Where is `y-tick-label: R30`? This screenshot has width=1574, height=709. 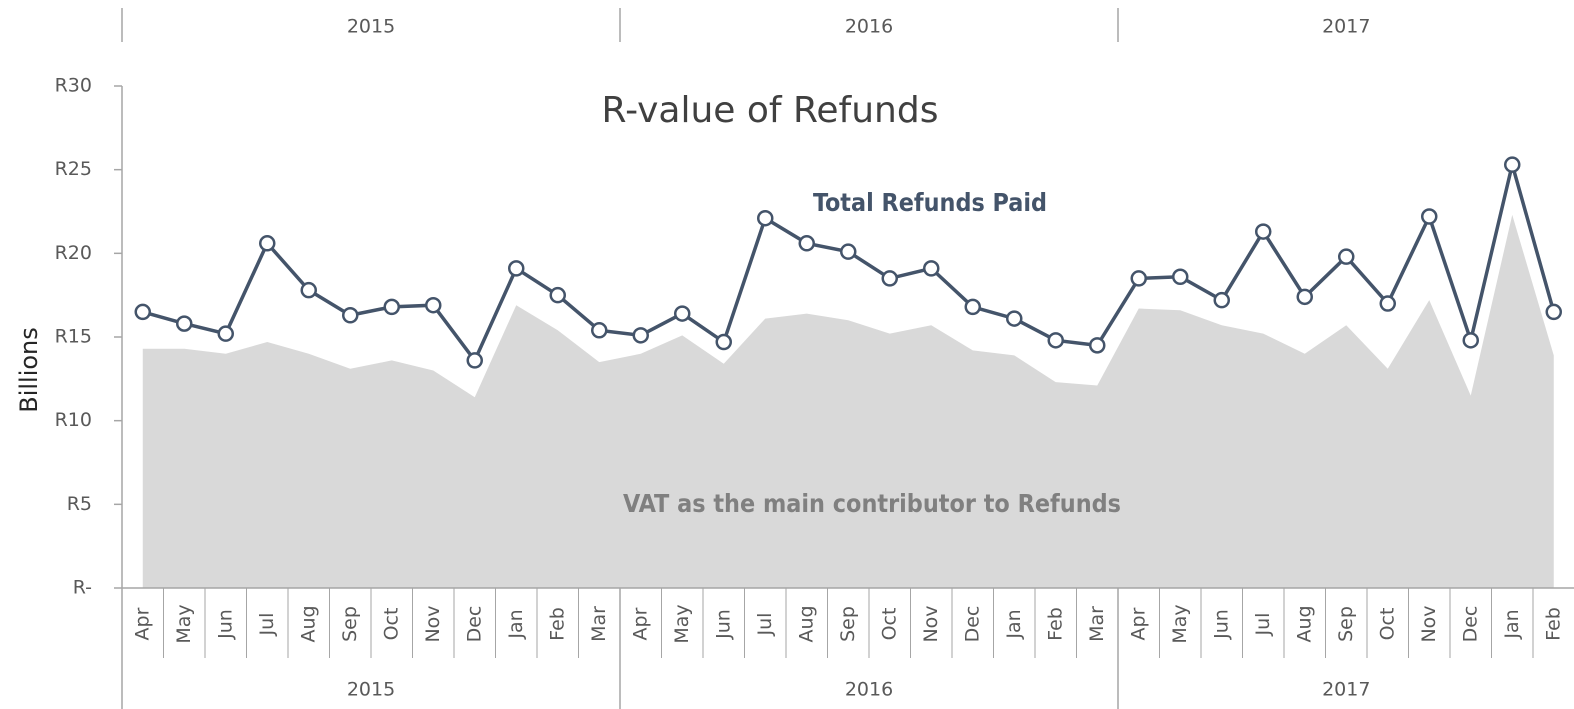
y-tick-label: R30 is located at coordinates (73, 86).